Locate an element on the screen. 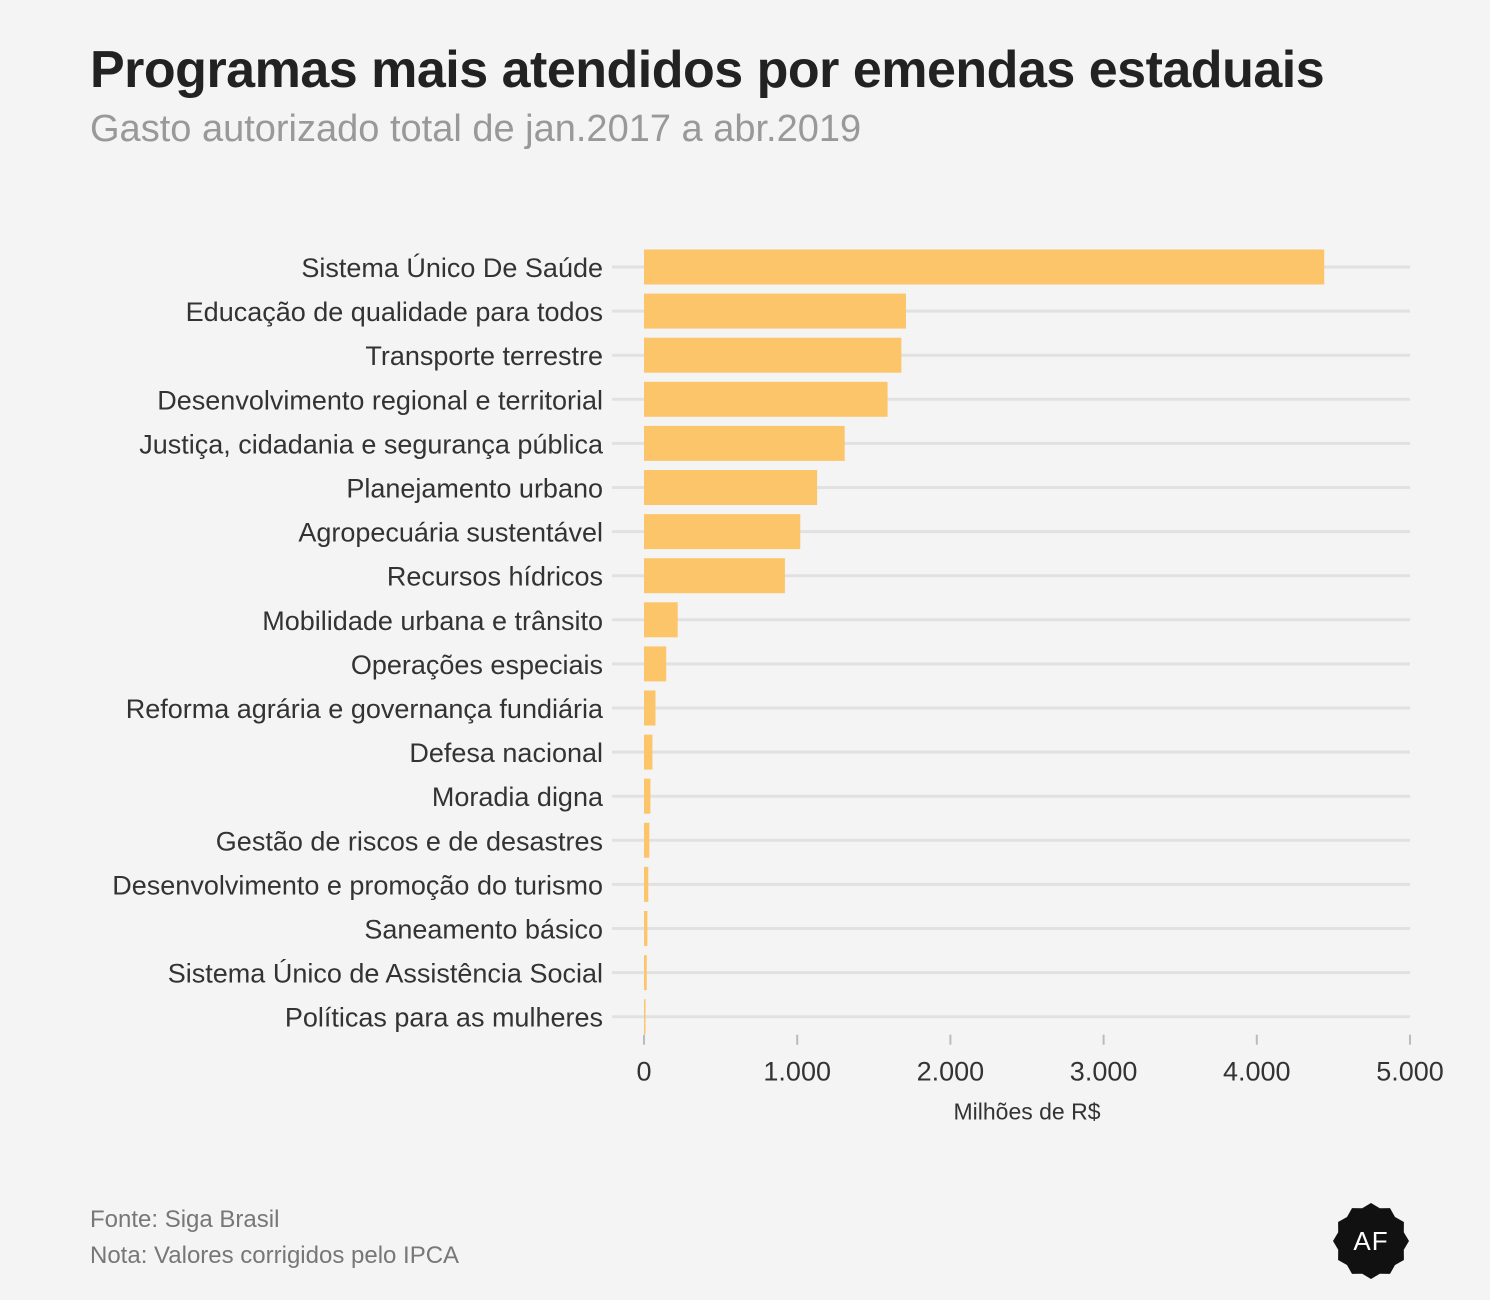 The width and height of the screenshot is (1490, 1300). category-label: Gestão de riscos e de desastres is located at coordinates (409, 841).